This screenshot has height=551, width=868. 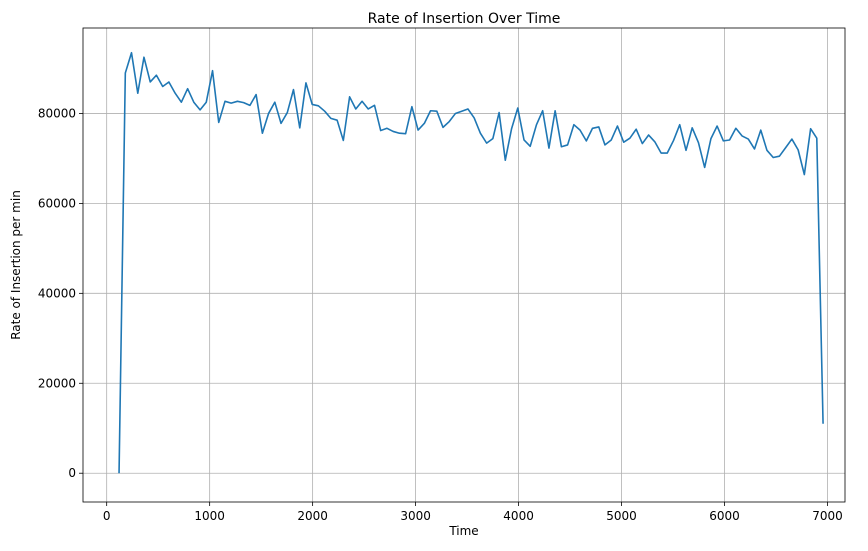 What do you see at coordinates (415, 516) in the screenshot?
I see `x-tick-label: 3000` at bounding box center [415, 516].